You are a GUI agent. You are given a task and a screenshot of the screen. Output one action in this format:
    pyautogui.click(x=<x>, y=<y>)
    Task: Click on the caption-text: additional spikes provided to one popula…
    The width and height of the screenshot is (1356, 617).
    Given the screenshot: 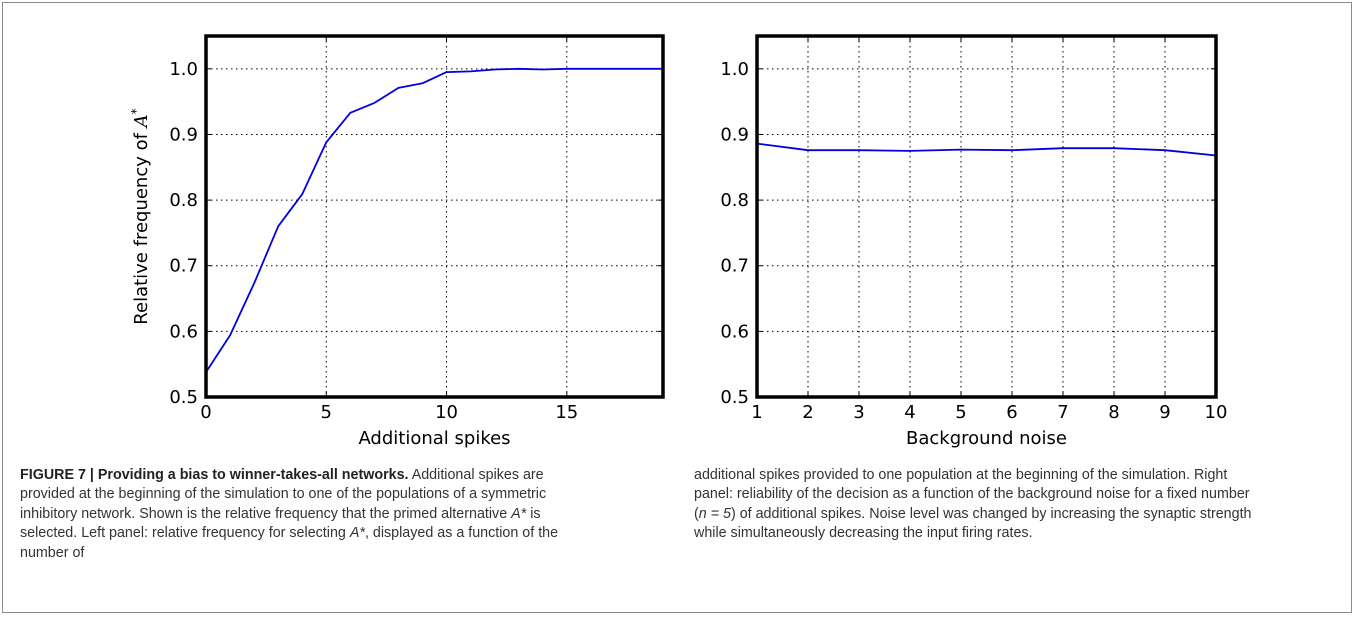 What is the action you would take?
    pyautogui.click(x=972, y=494)
    